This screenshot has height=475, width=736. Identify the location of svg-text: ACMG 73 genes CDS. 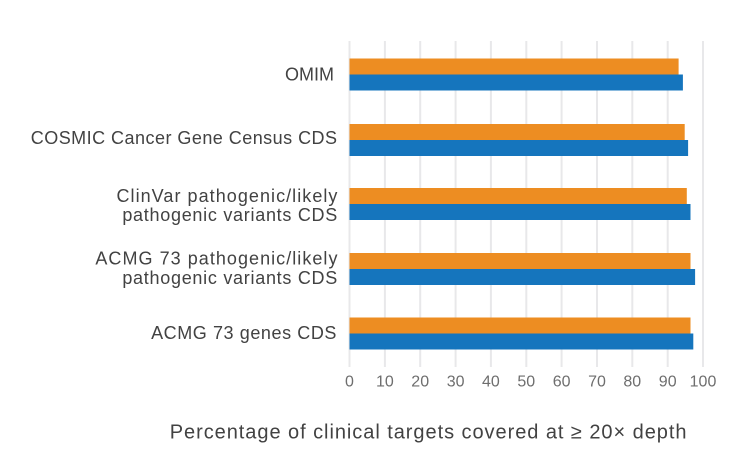
(244, 333).